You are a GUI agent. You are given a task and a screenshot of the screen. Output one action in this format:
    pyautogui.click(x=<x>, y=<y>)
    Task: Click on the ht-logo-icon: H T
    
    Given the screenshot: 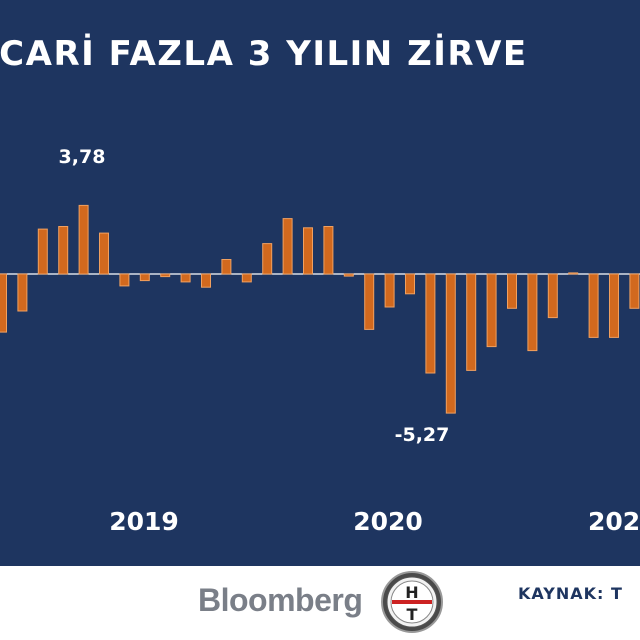 What is the action you would take?
    pyautogui.click(x=412, y=602)
    